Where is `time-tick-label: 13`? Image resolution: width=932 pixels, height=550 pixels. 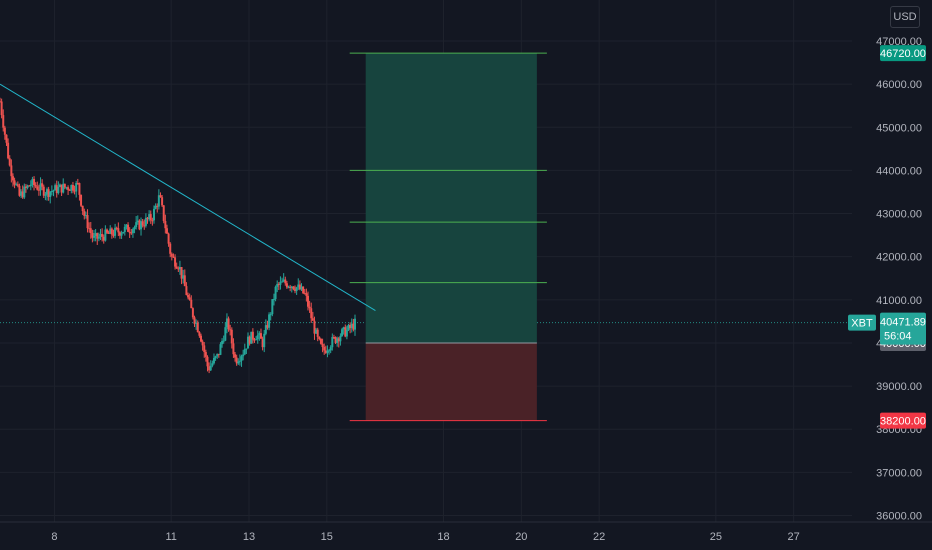 time-tick-label: 13 is located at coordinates (249, 537).